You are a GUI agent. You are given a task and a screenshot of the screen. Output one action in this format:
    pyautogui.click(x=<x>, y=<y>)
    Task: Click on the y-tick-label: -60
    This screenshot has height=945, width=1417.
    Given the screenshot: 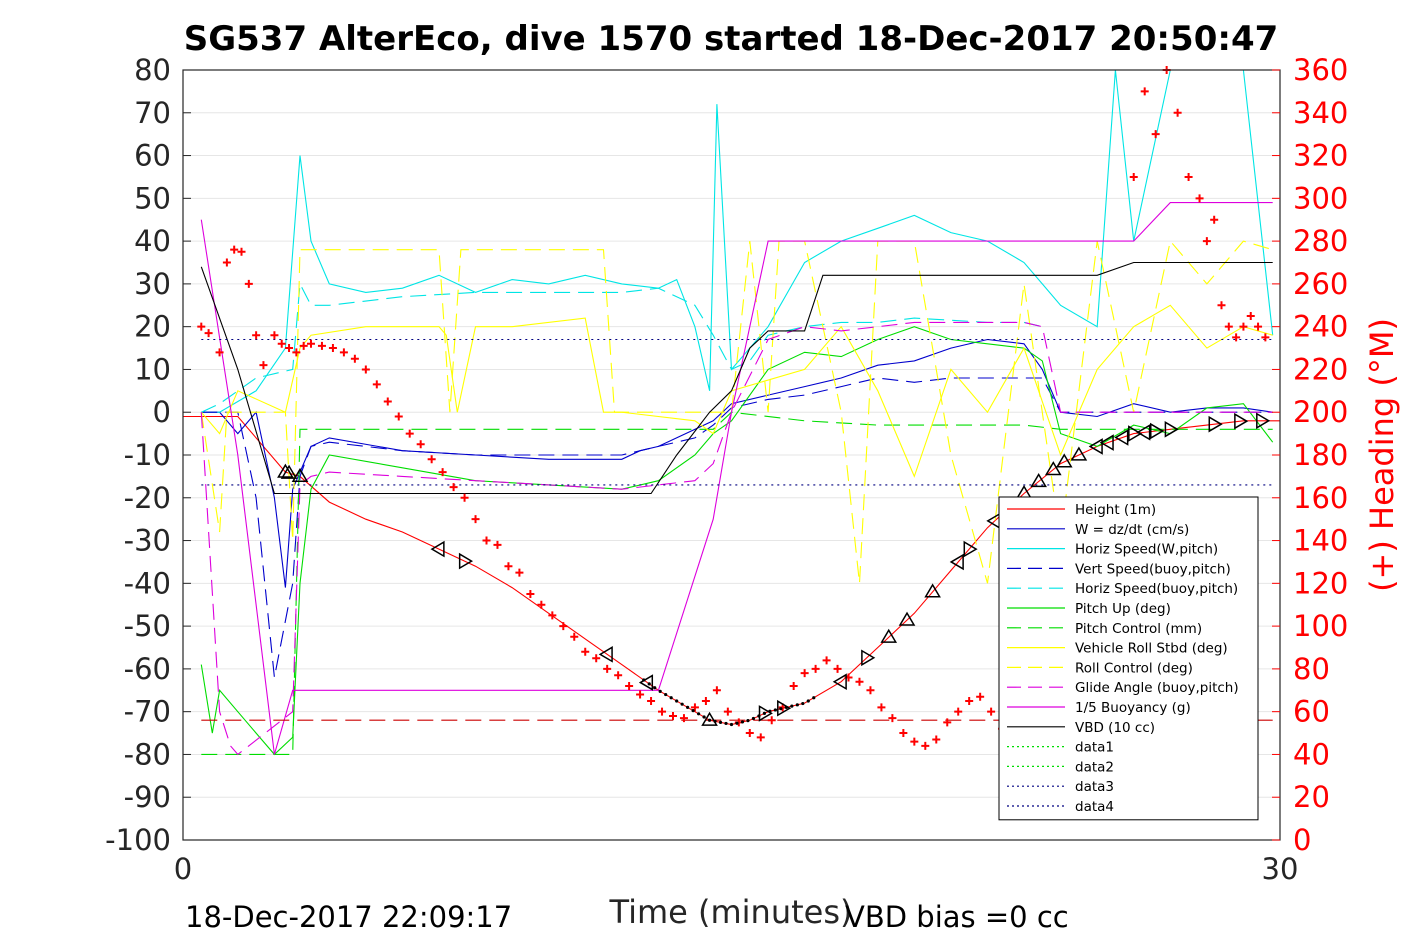 What is the action you would take?
    pyautogui.click(x=147, y=669)
    